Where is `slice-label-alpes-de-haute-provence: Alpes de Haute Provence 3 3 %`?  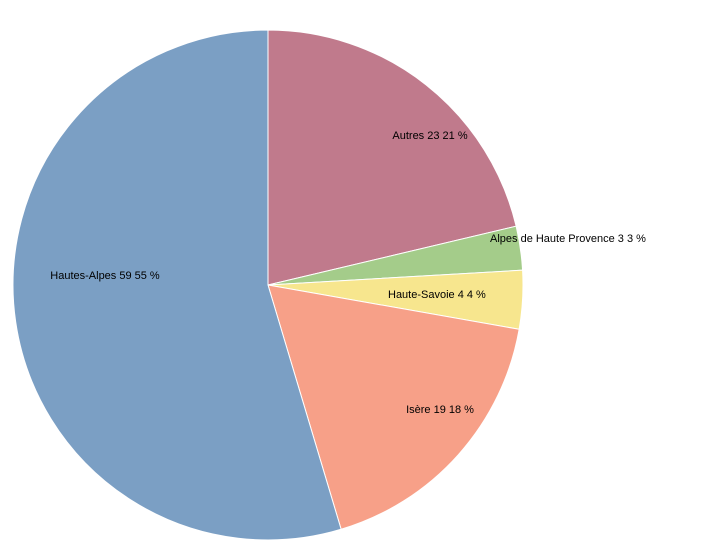 slice-label-alpes-de-haute-provence: Alpes de Haute Provence 3 3 % is located at coordinates (568, 239).